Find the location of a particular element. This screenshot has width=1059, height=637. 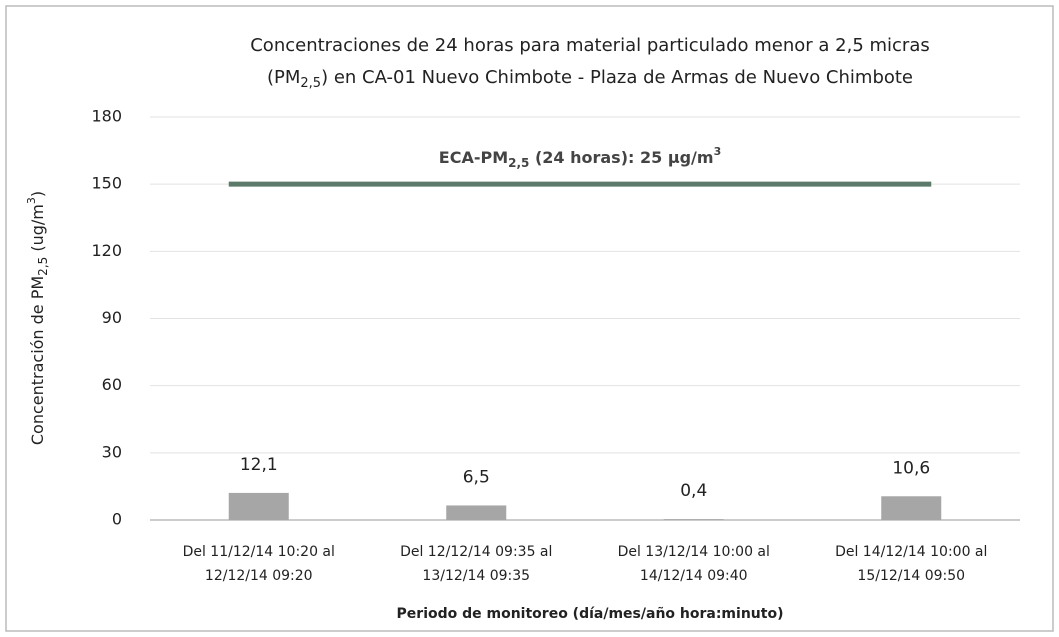

x-tick-label: Del 14/12/14 10:00 al is located at coordinates (911, 552).